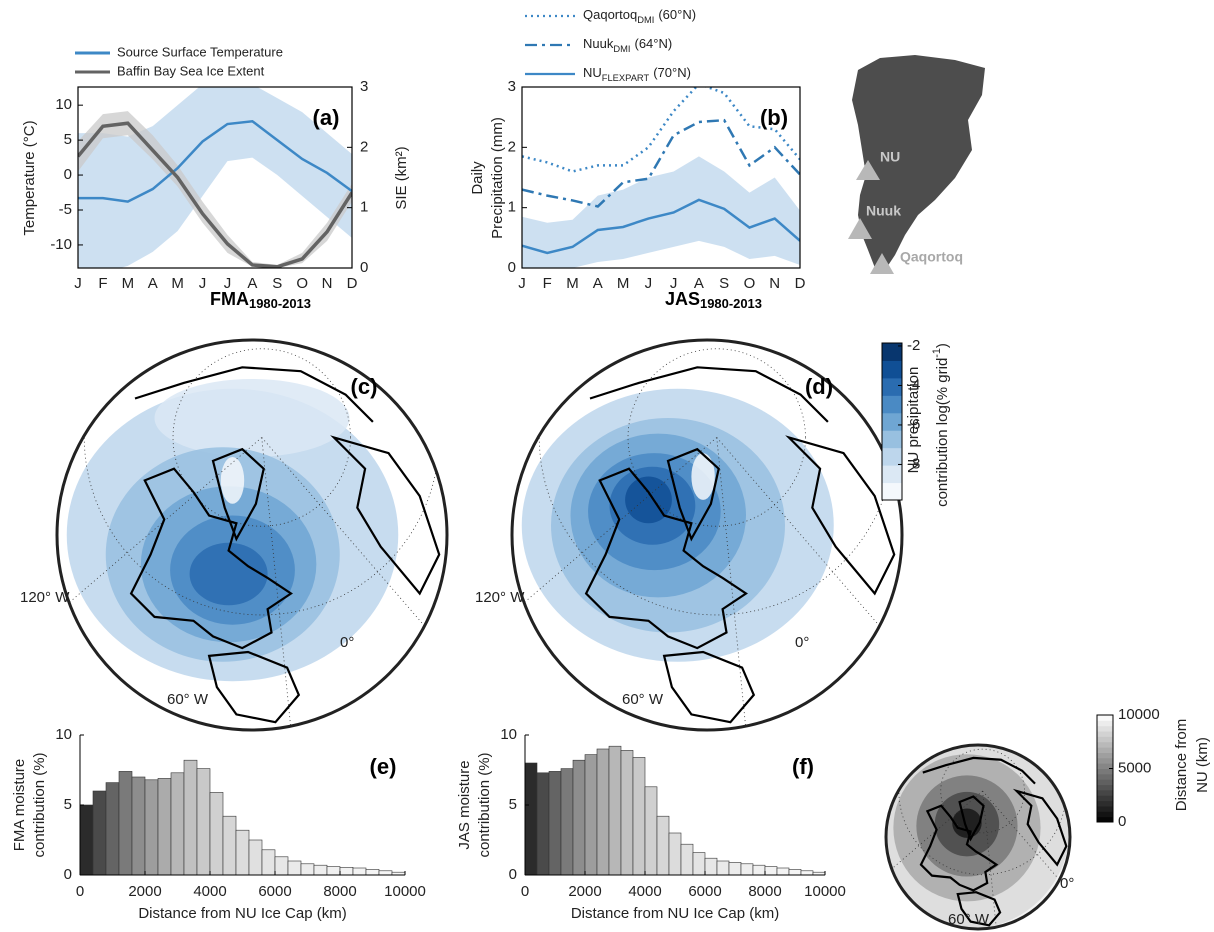 The height and width of the screenshot is (932, 1214). Describe the element at coordinates (364, 267) in the screenshot. I see `y2-tick-label: 0` at that location.